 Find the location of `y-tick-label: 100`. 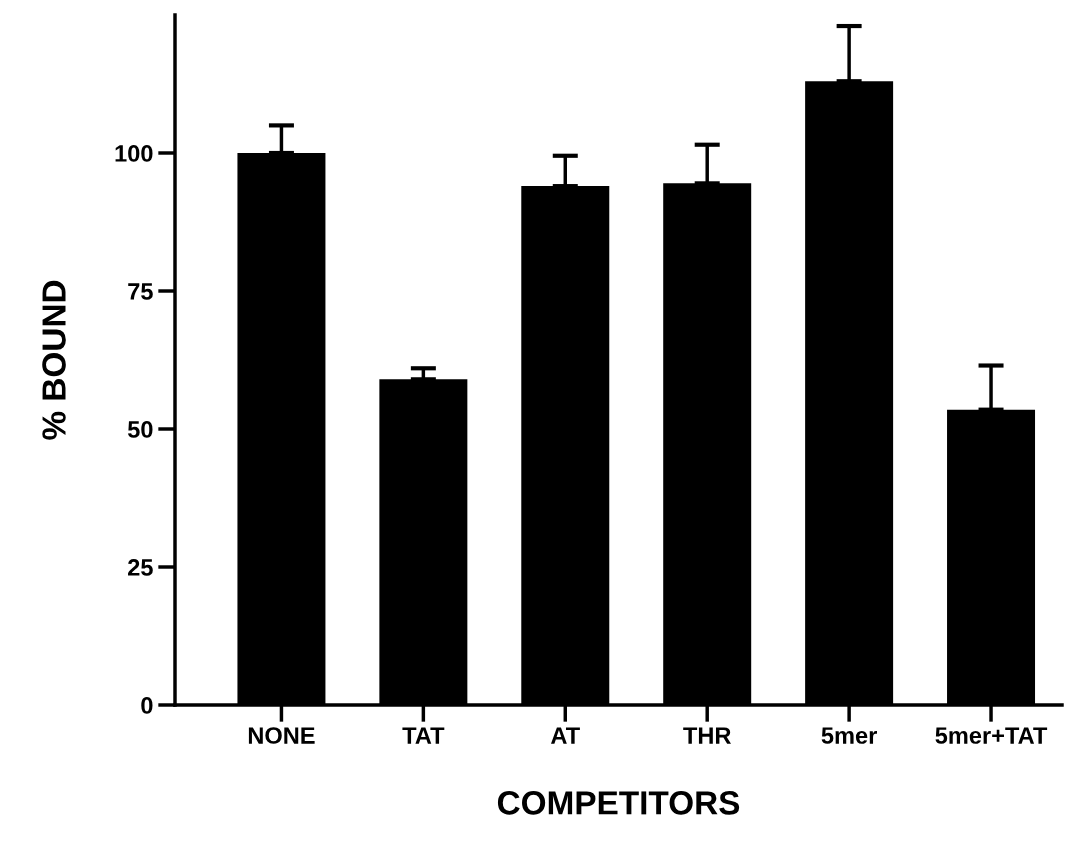

y-tick-label: 100 is located at coordinates (134, 153).